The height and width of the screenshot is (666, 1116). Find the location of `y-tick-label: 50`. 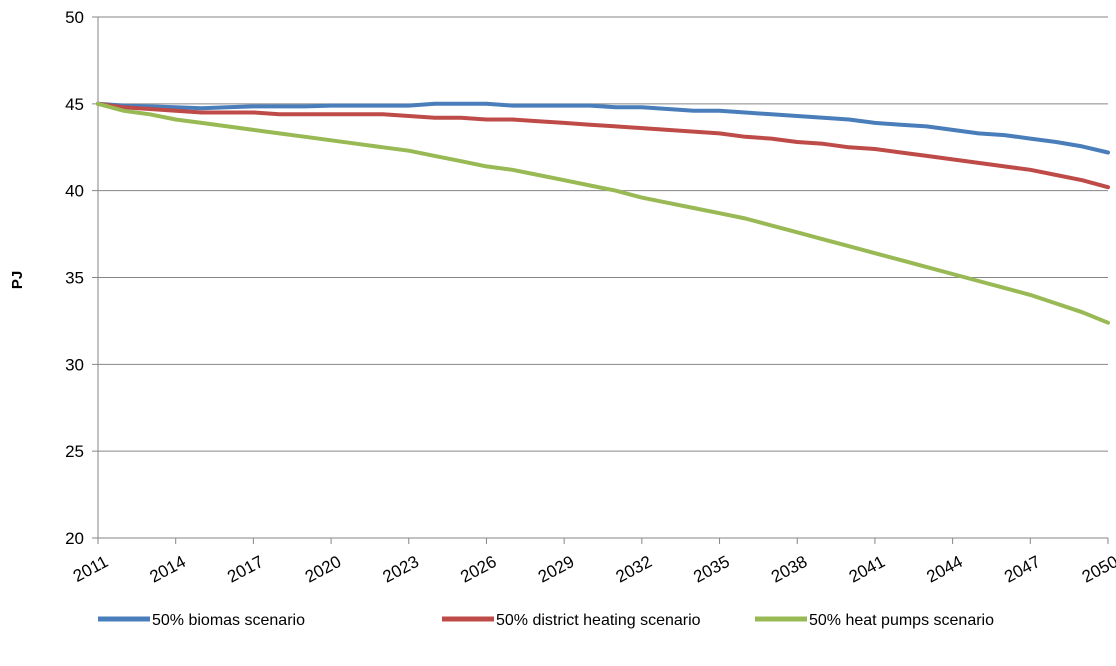

y-tick-label: 50 is located at coordinates (74, 17).